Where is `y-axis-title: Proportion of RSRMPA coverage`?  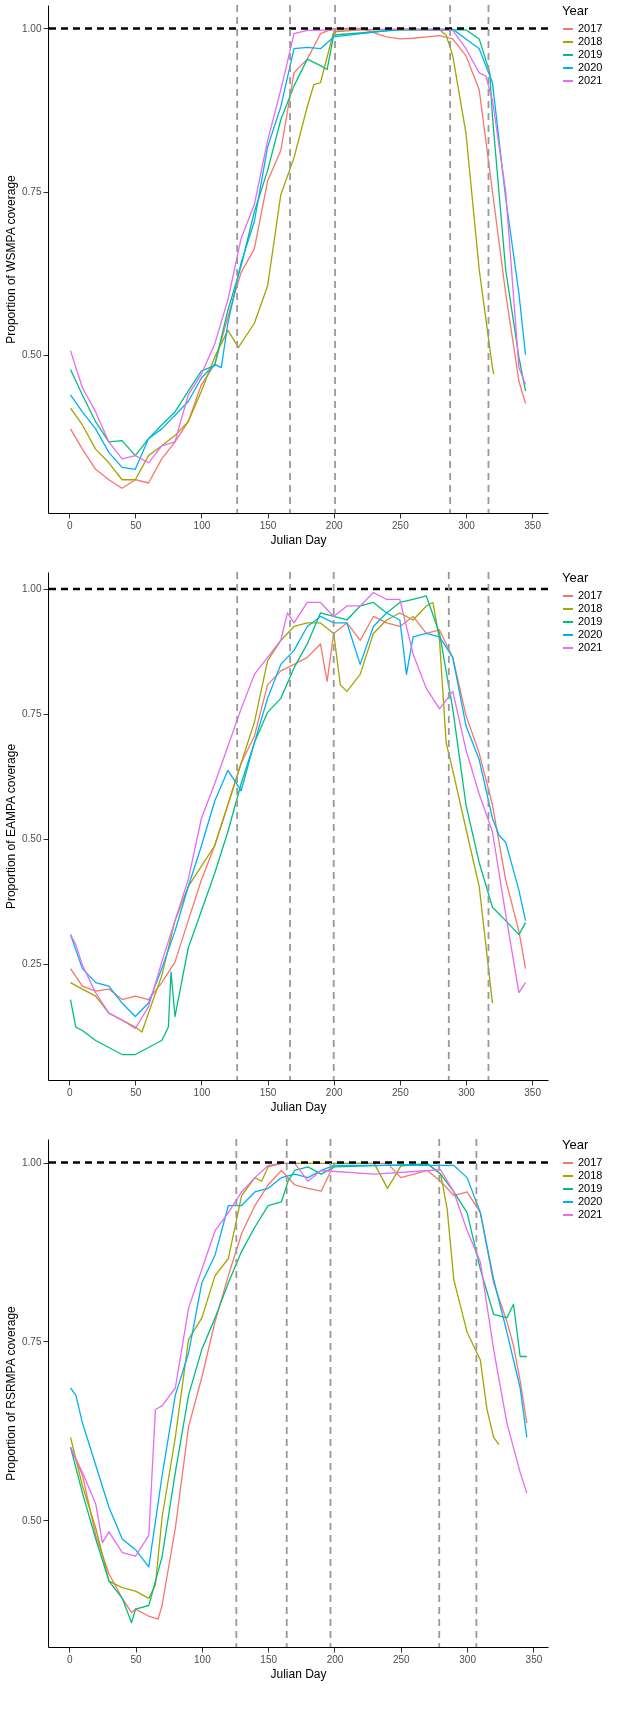 y-axis-title: Proportion of RSRMPA coverage is located at coordinates (11, 1393).